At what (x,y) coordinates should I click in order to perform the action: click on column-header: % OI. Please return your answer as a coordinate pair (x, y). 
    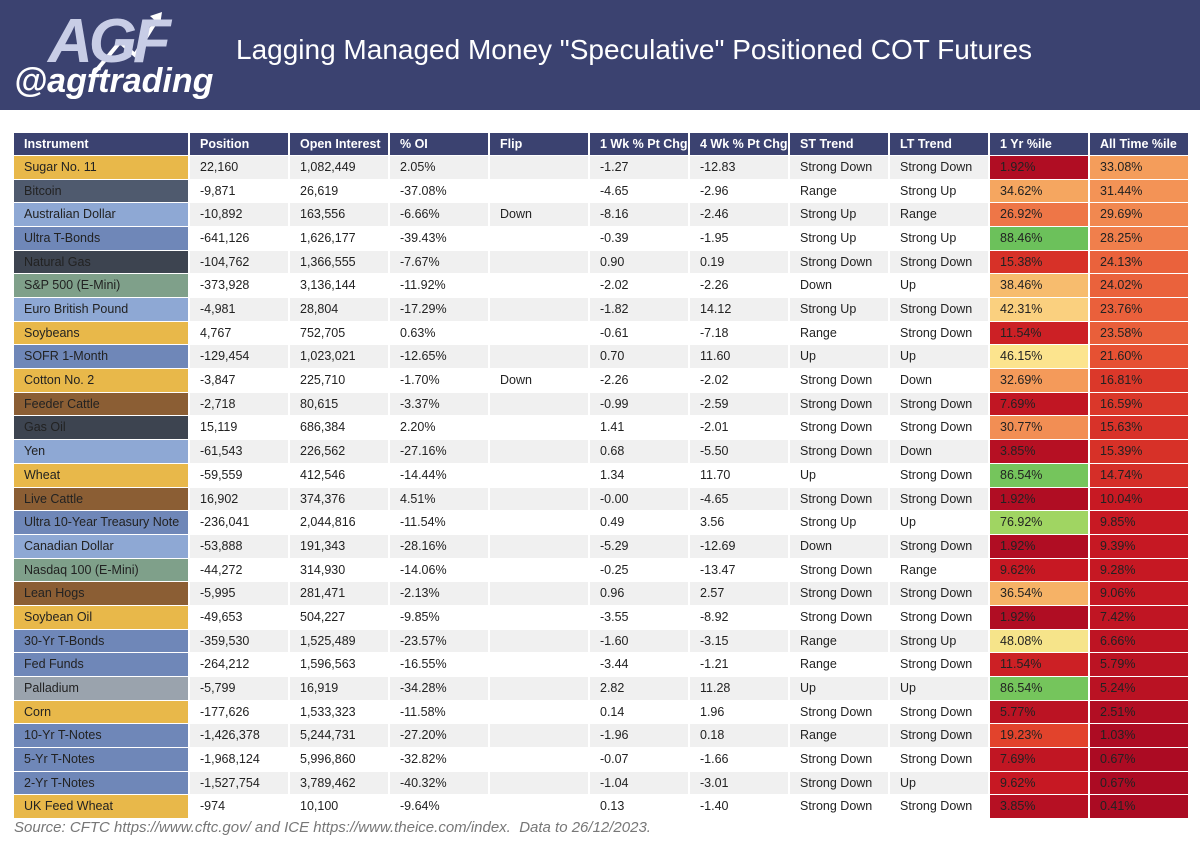
    Looking at the image, I should click on (439, 144).